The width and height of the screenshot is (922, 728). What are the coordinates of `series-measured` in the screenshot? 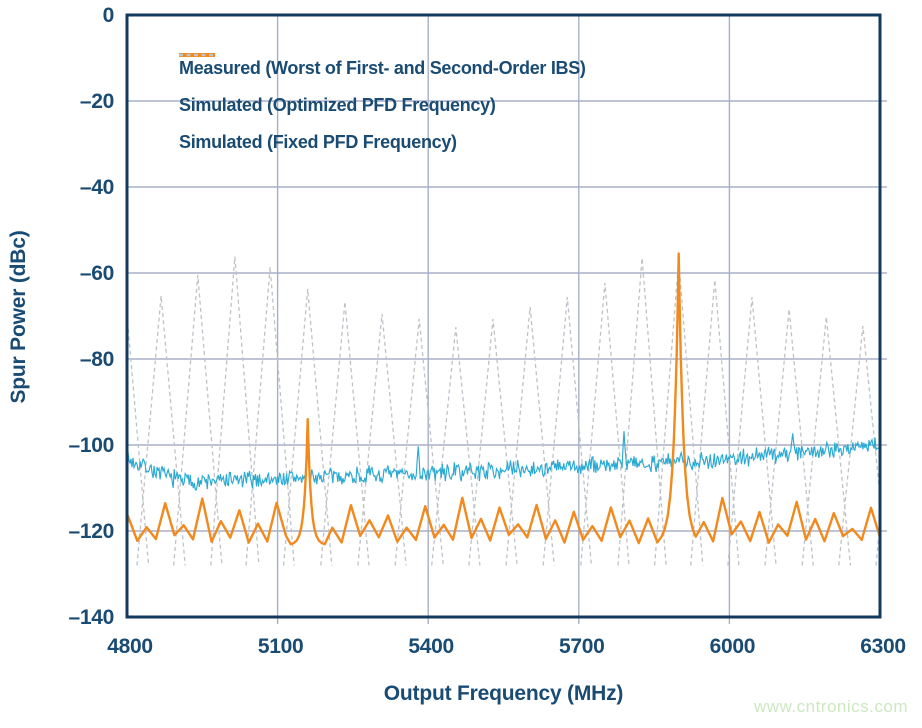 It's located at (503, 461).